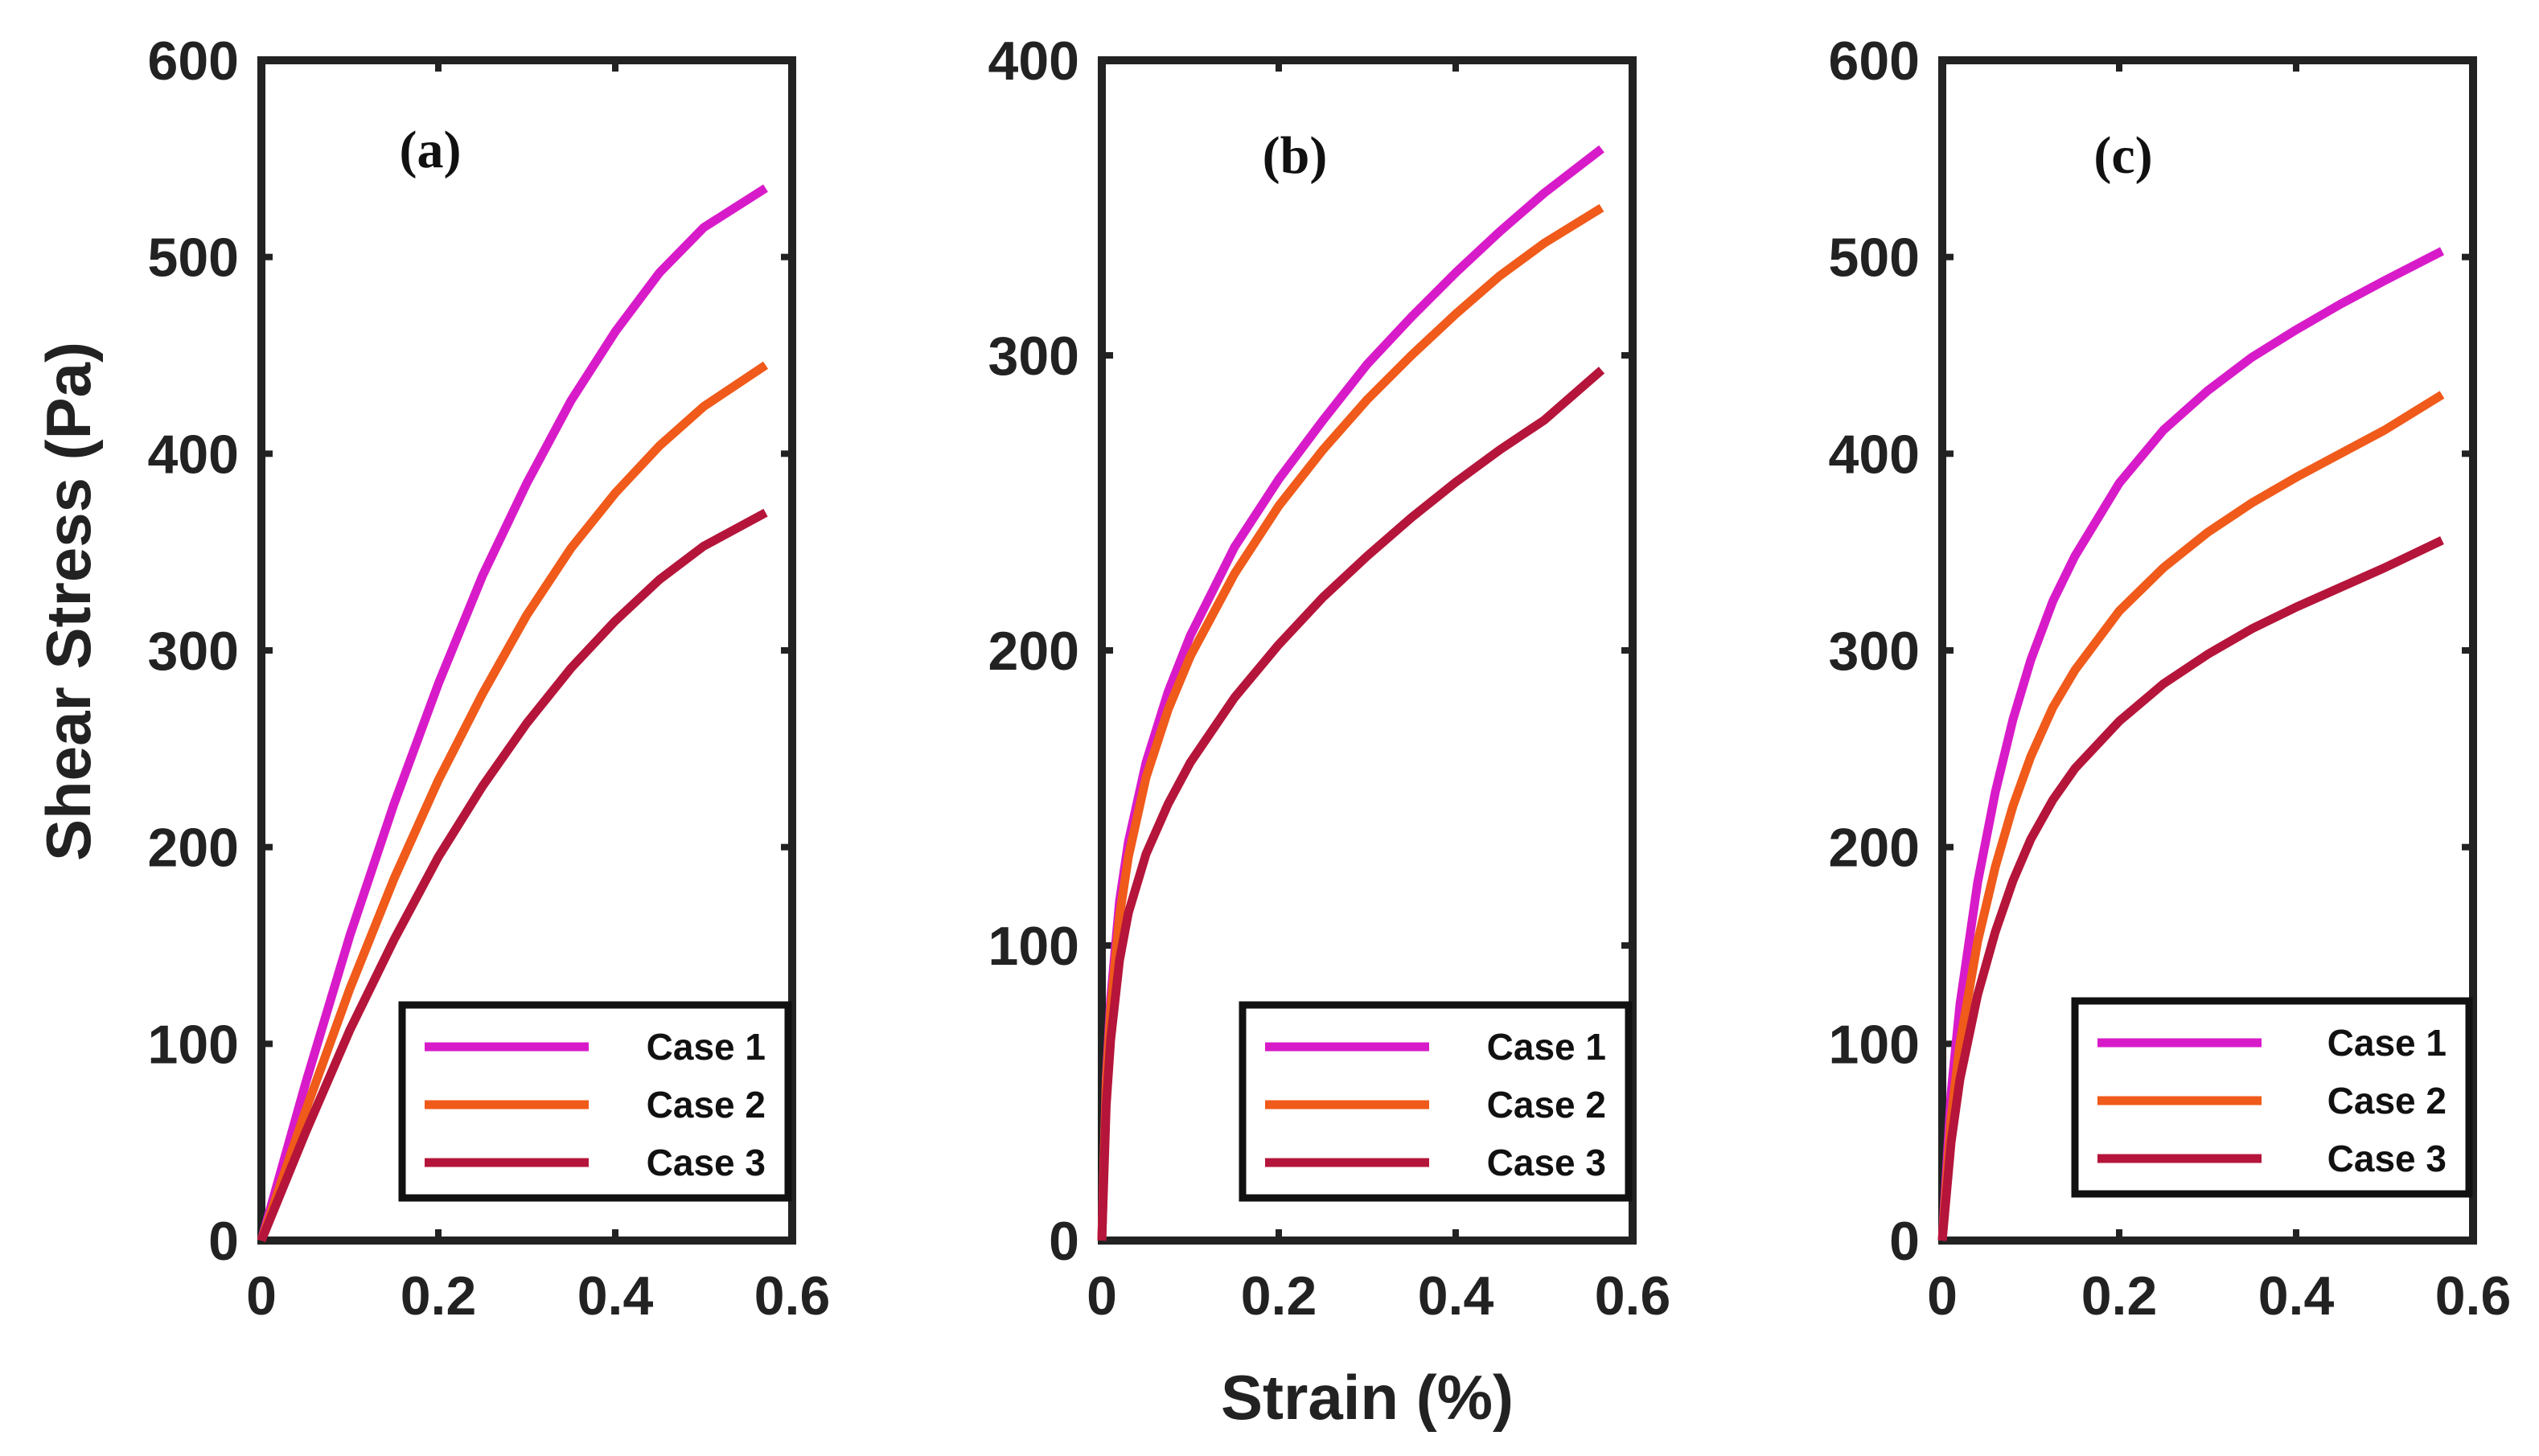 Image resolution: width=2539 pixels, height=1456 pixels. Describe the element at coordinates (68, 601) in the screenshot. I see `y-axis-title: Shear Stress (Pa)` at that location.